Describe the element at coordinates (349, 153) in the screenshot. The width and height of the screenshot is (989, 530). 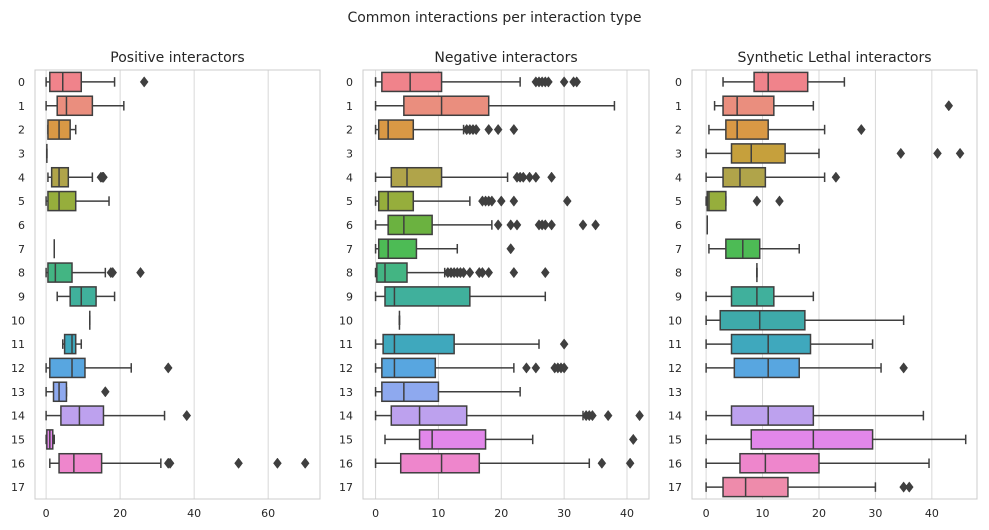
I see `y-tick-label: 3` at that location.